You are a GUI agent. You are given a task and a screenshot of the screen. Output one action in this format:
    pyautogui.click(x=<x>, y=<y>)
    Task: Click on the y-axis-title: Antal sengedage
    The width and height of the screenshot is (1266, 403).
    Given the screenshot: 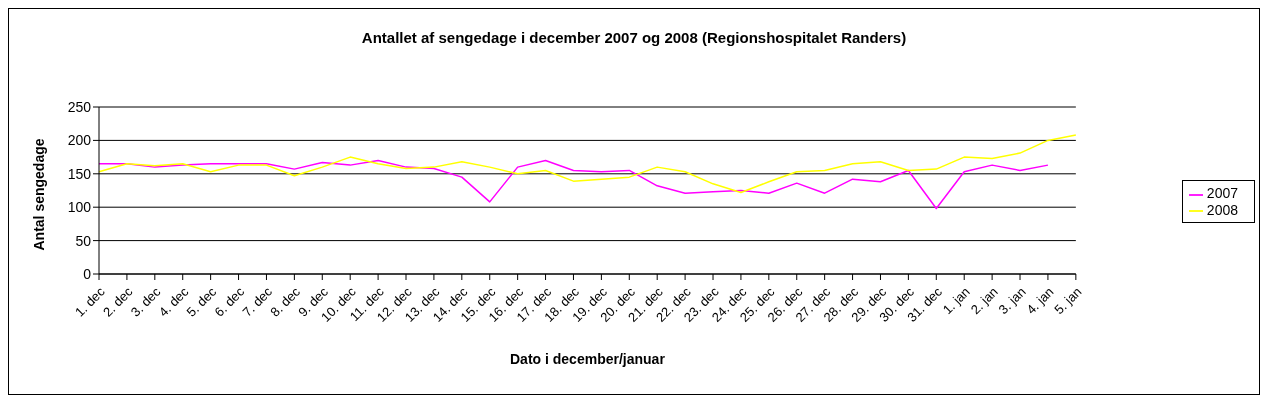 What is the action you would take?
    pyautogui.click(x=38, y=194)
    